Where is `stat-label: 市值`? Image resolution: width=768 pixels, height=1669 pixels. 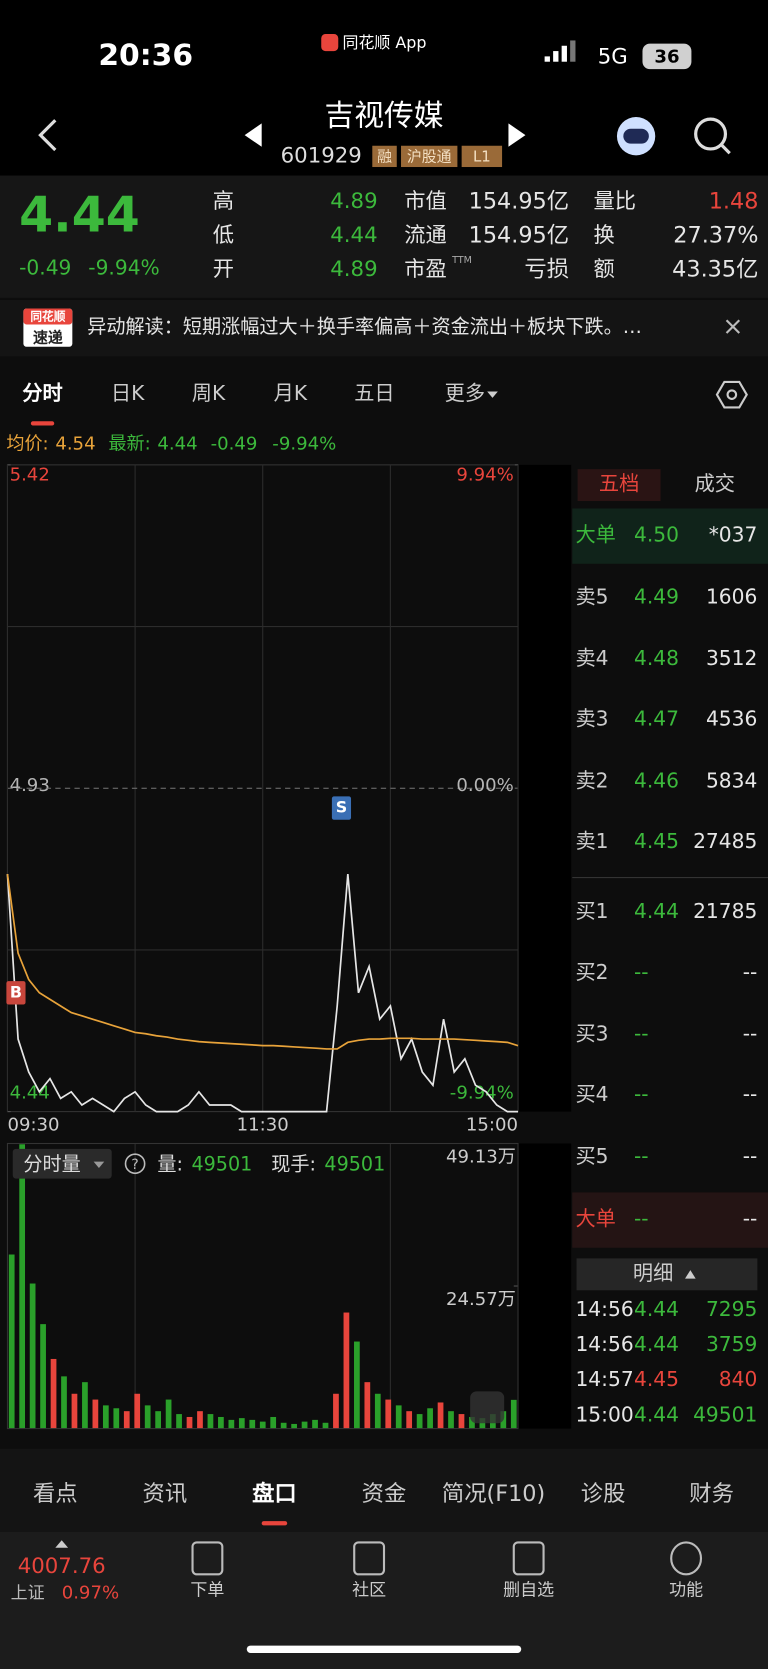 stat-label: 市值 is located at coordinates (425, 201).